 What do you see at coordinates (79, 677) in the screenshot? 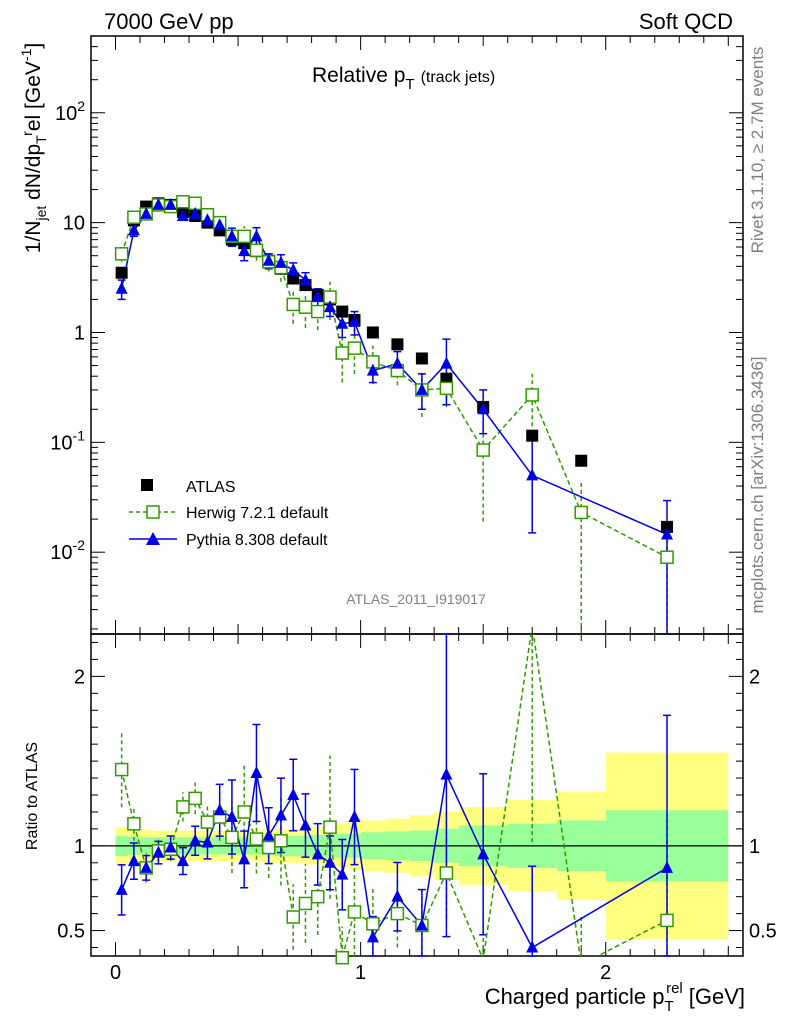
I see `ratio-y-tick-label: 2` at bounding box center [79, 677].